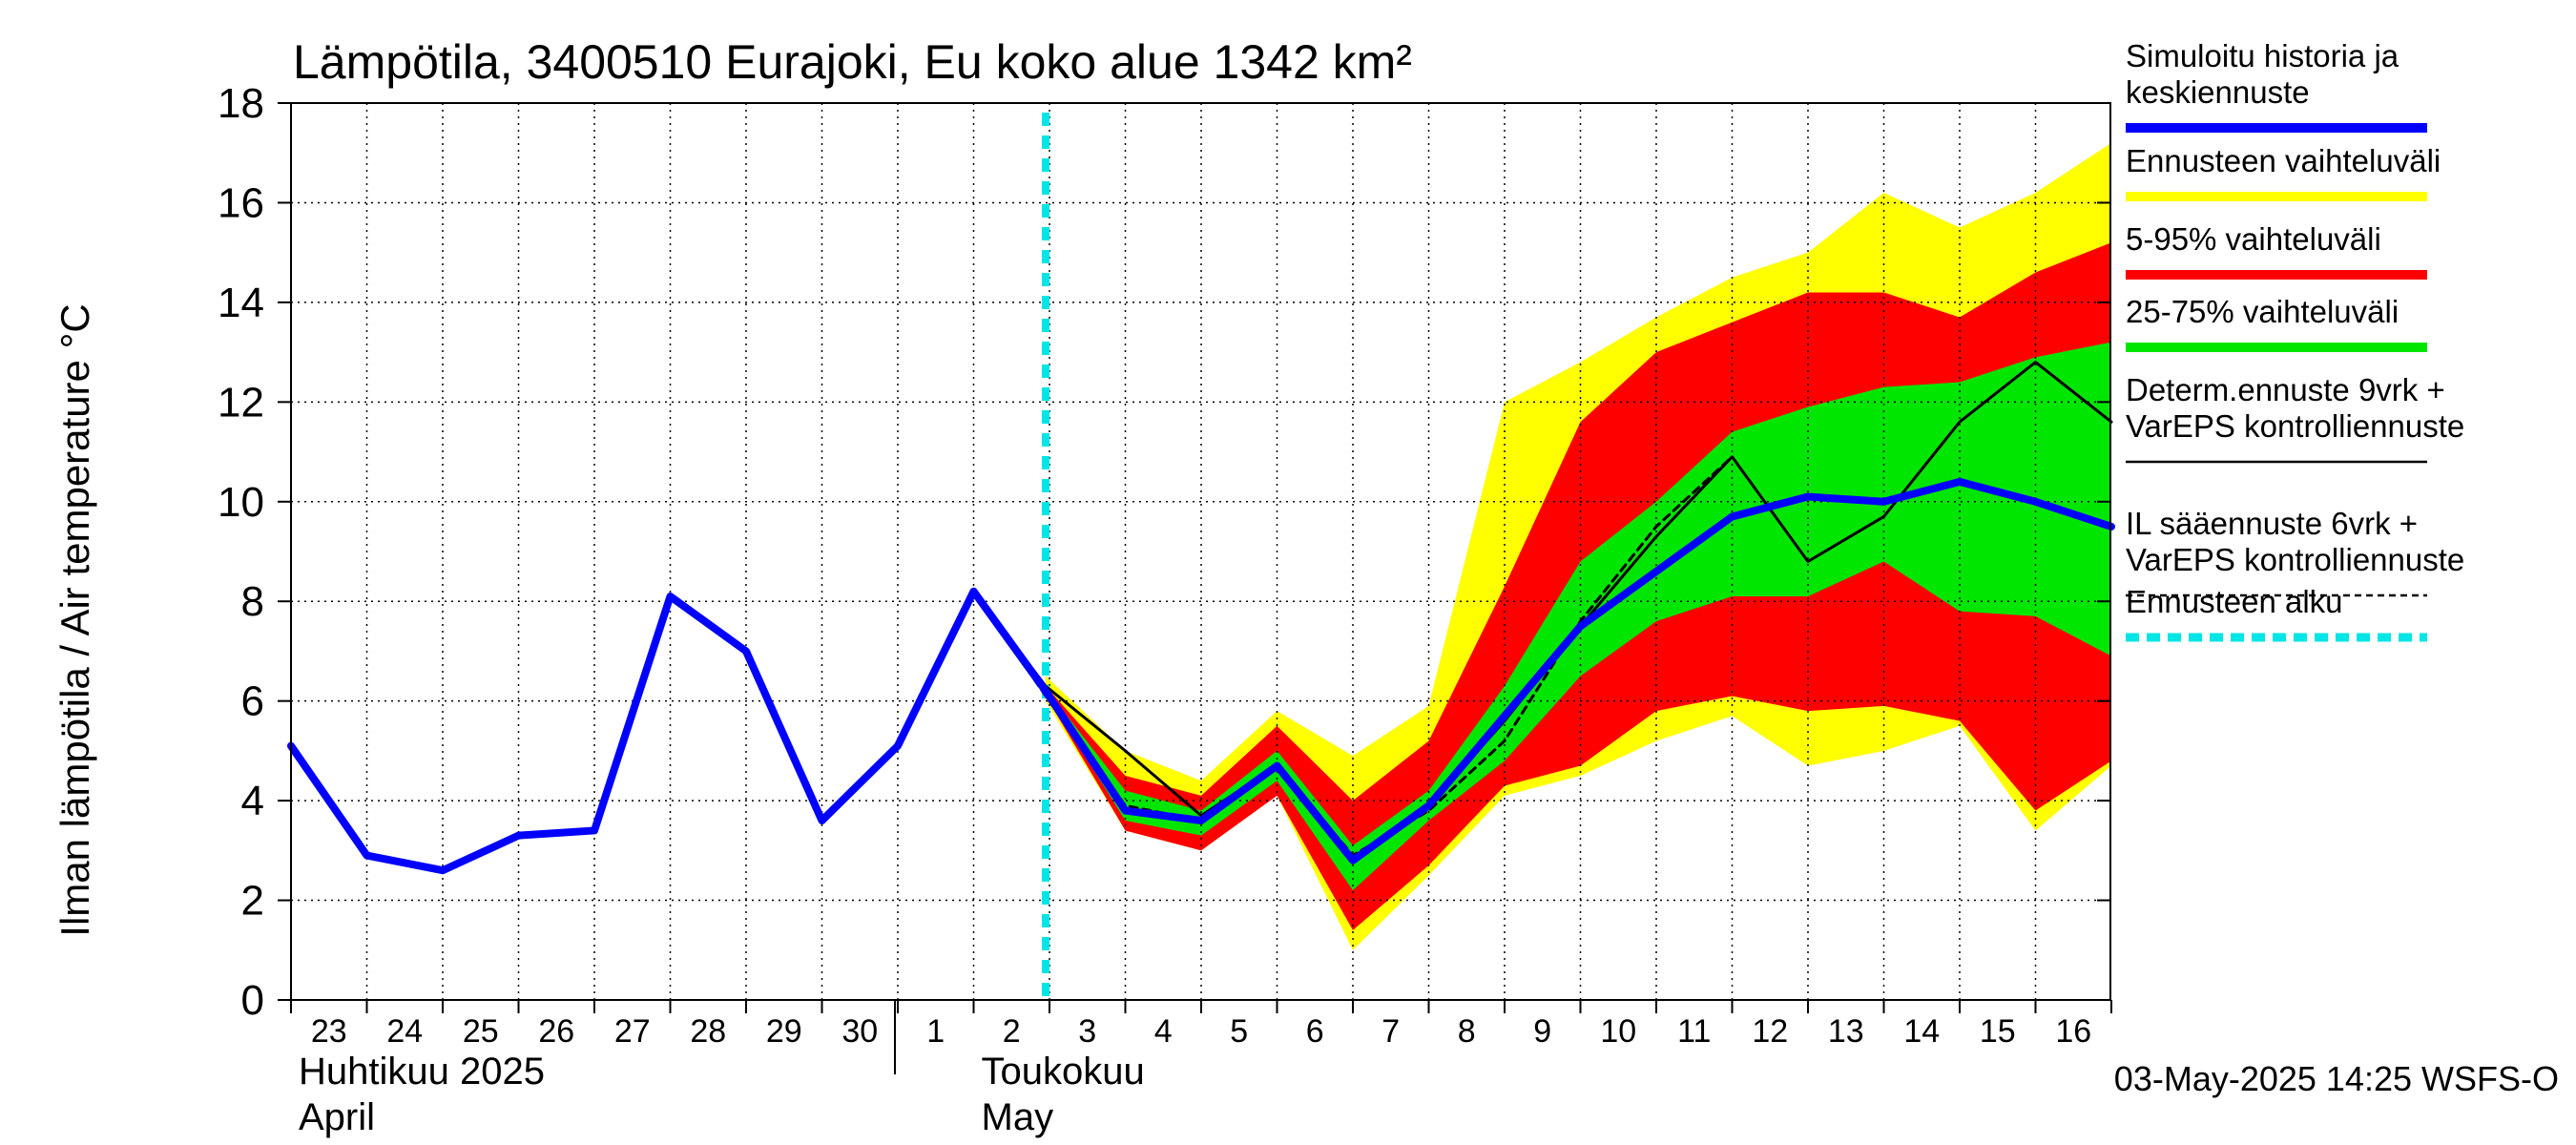  What do you see at coordinates (1315, 1031) in the screenshot?
I see `x-tick-label-6: 6` at bounding box center [1315, 1031].